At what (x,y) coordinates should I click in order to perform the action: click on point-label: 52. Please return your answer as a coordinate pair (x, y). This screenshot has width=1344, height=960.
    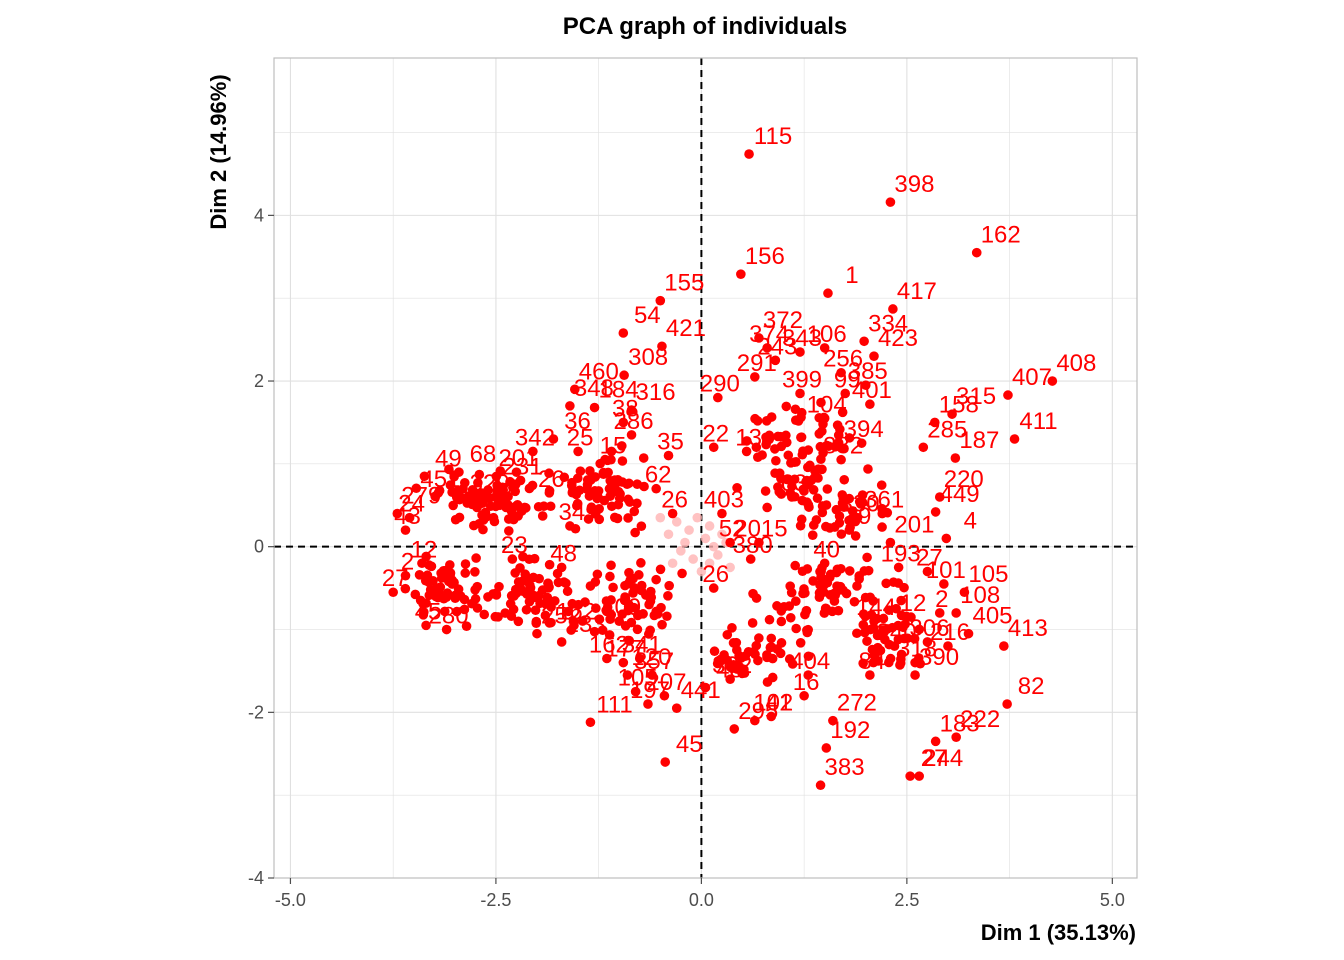
    Looking at the image, I should click on (732, 529).